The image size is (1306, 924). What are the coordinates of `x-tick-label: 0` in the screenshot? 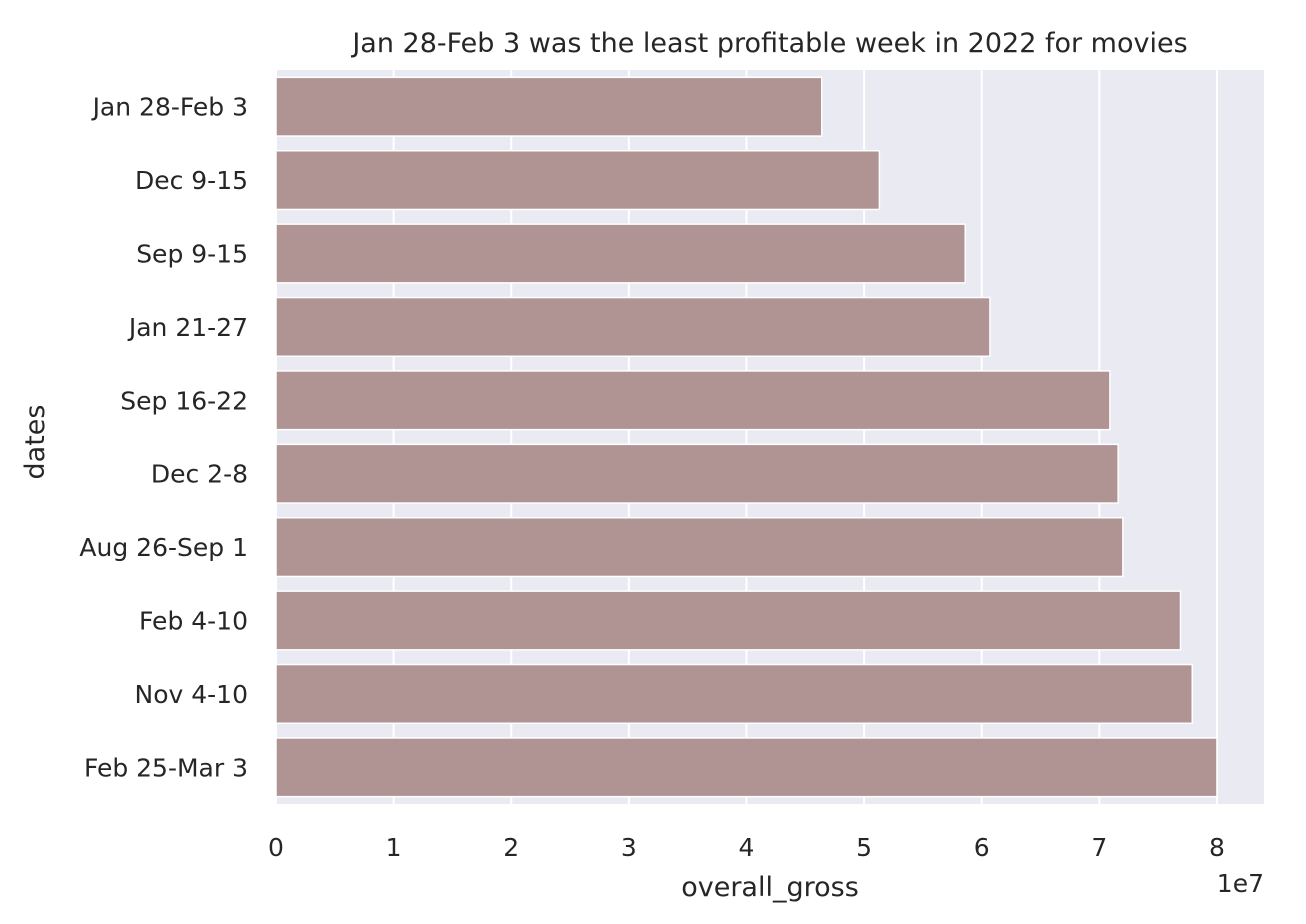 It's located at (276, 847).